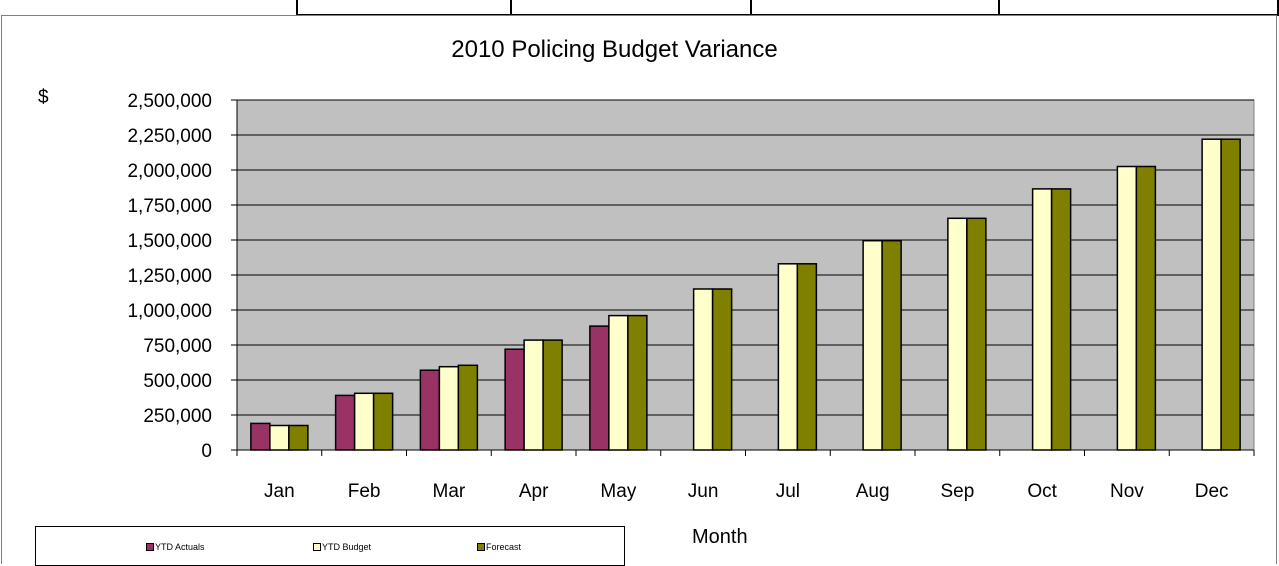 This screenshot has width=1279, height=566. Describe the element at coordinates (169, 276) in the screenshot. I see `y-tick-label: 1,250,000` at that location.